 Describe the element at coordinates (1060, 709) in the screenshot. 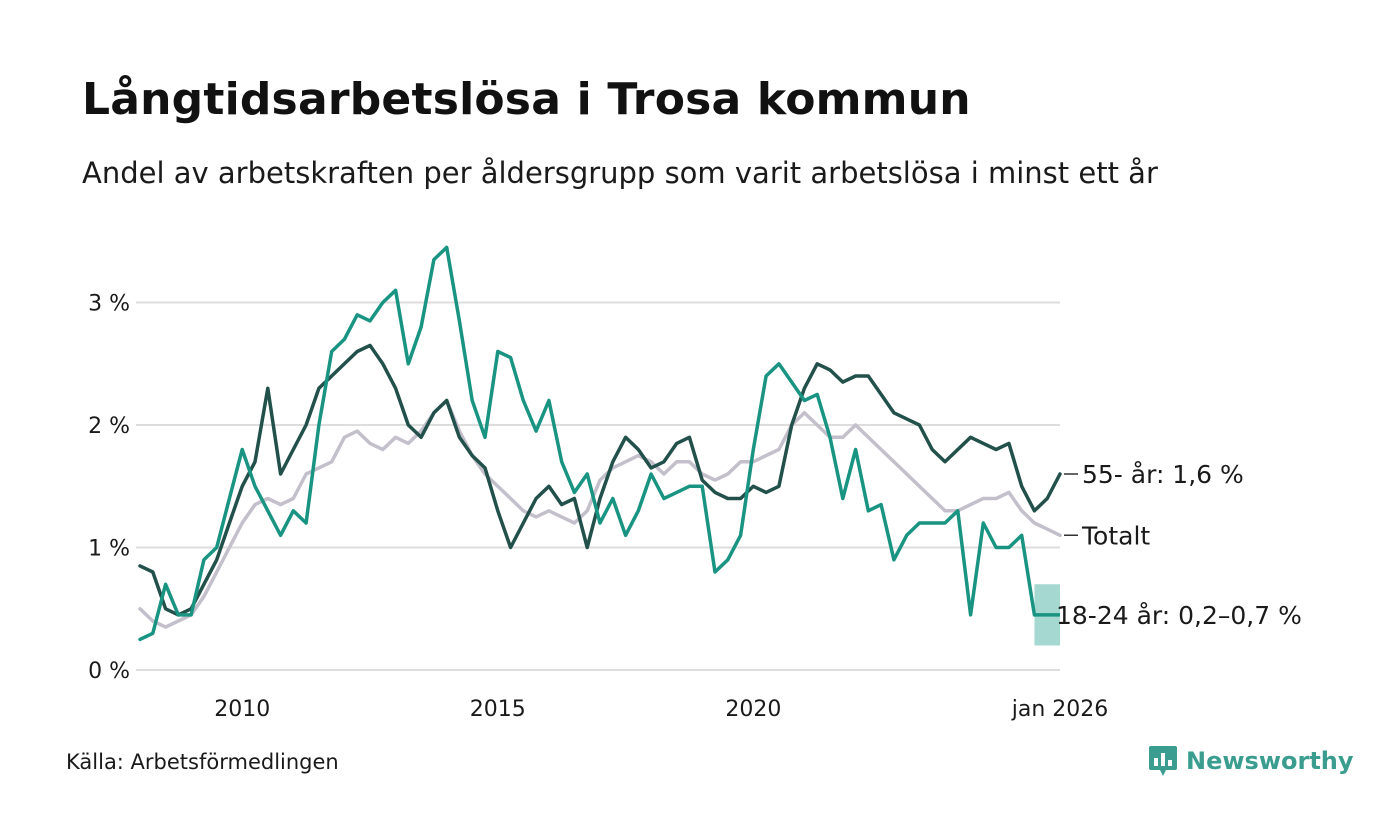

I see `x-tick-label: jan 2026` at that location.